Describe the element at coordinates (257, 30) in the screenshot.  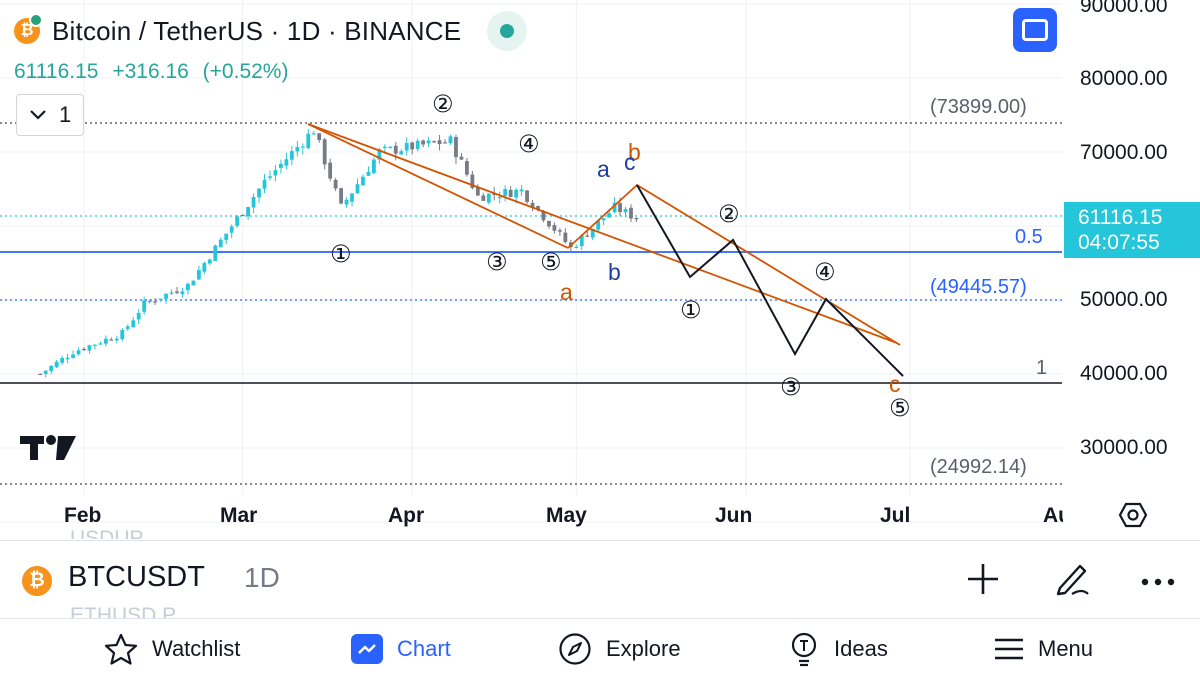
I see `symbol-title: Bitcoin / TetherUS · 1D · BINANCE` at that location.